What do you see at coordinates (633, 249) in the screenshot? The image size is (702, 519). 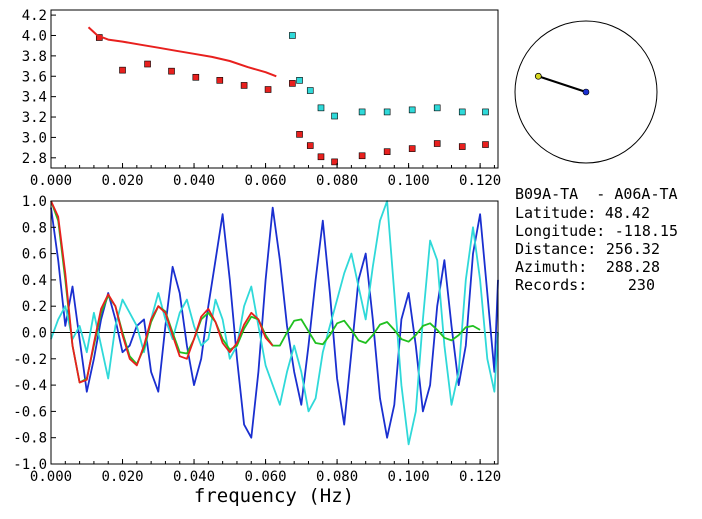 I see `distance-value: 256.32` at bounding box center [633, 249].